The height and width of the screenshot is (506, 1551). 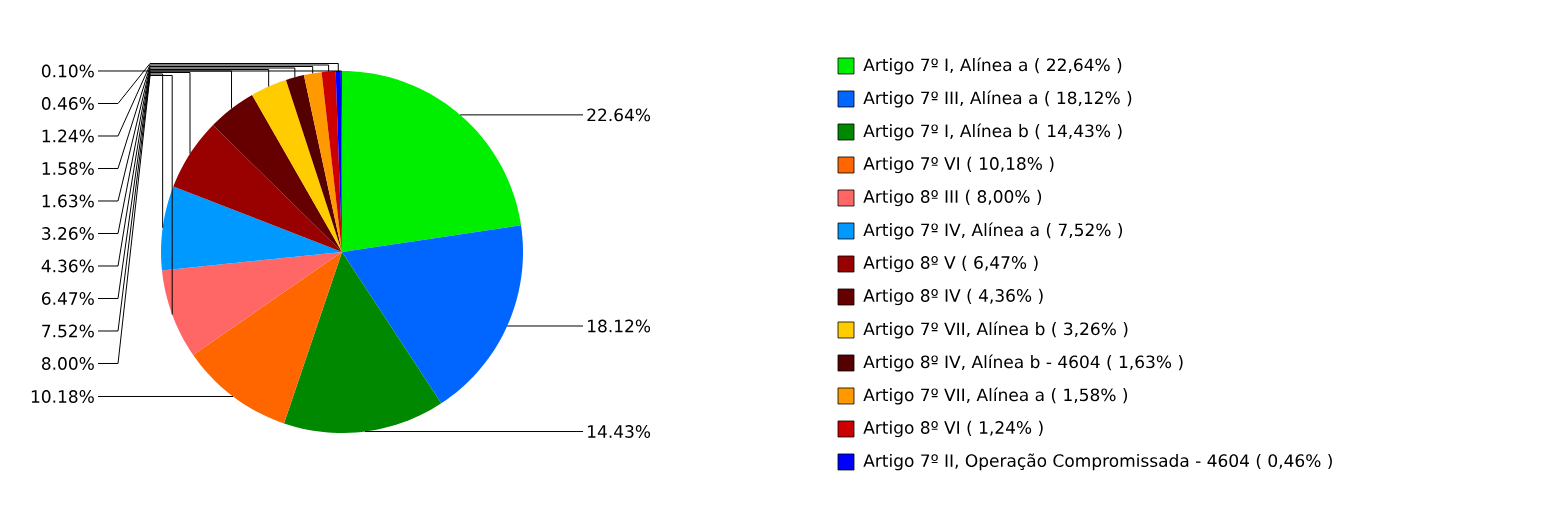 What do you see at coordinates (67, 363) in the screenshot?
I see `data-label: 8.00%` at bounding box center [67, 363].